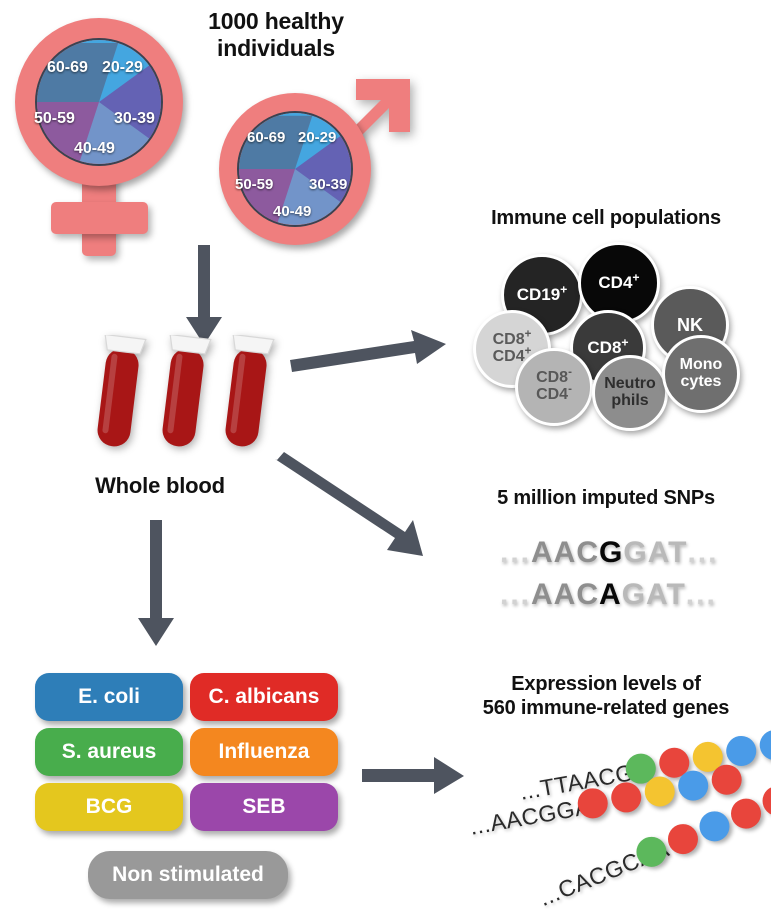 This screenshot has width=771, height=922. Describe the element at coordinates (630, 393) in the screenshot. I see `cell-neutrophils: Neutro phils` at that location.